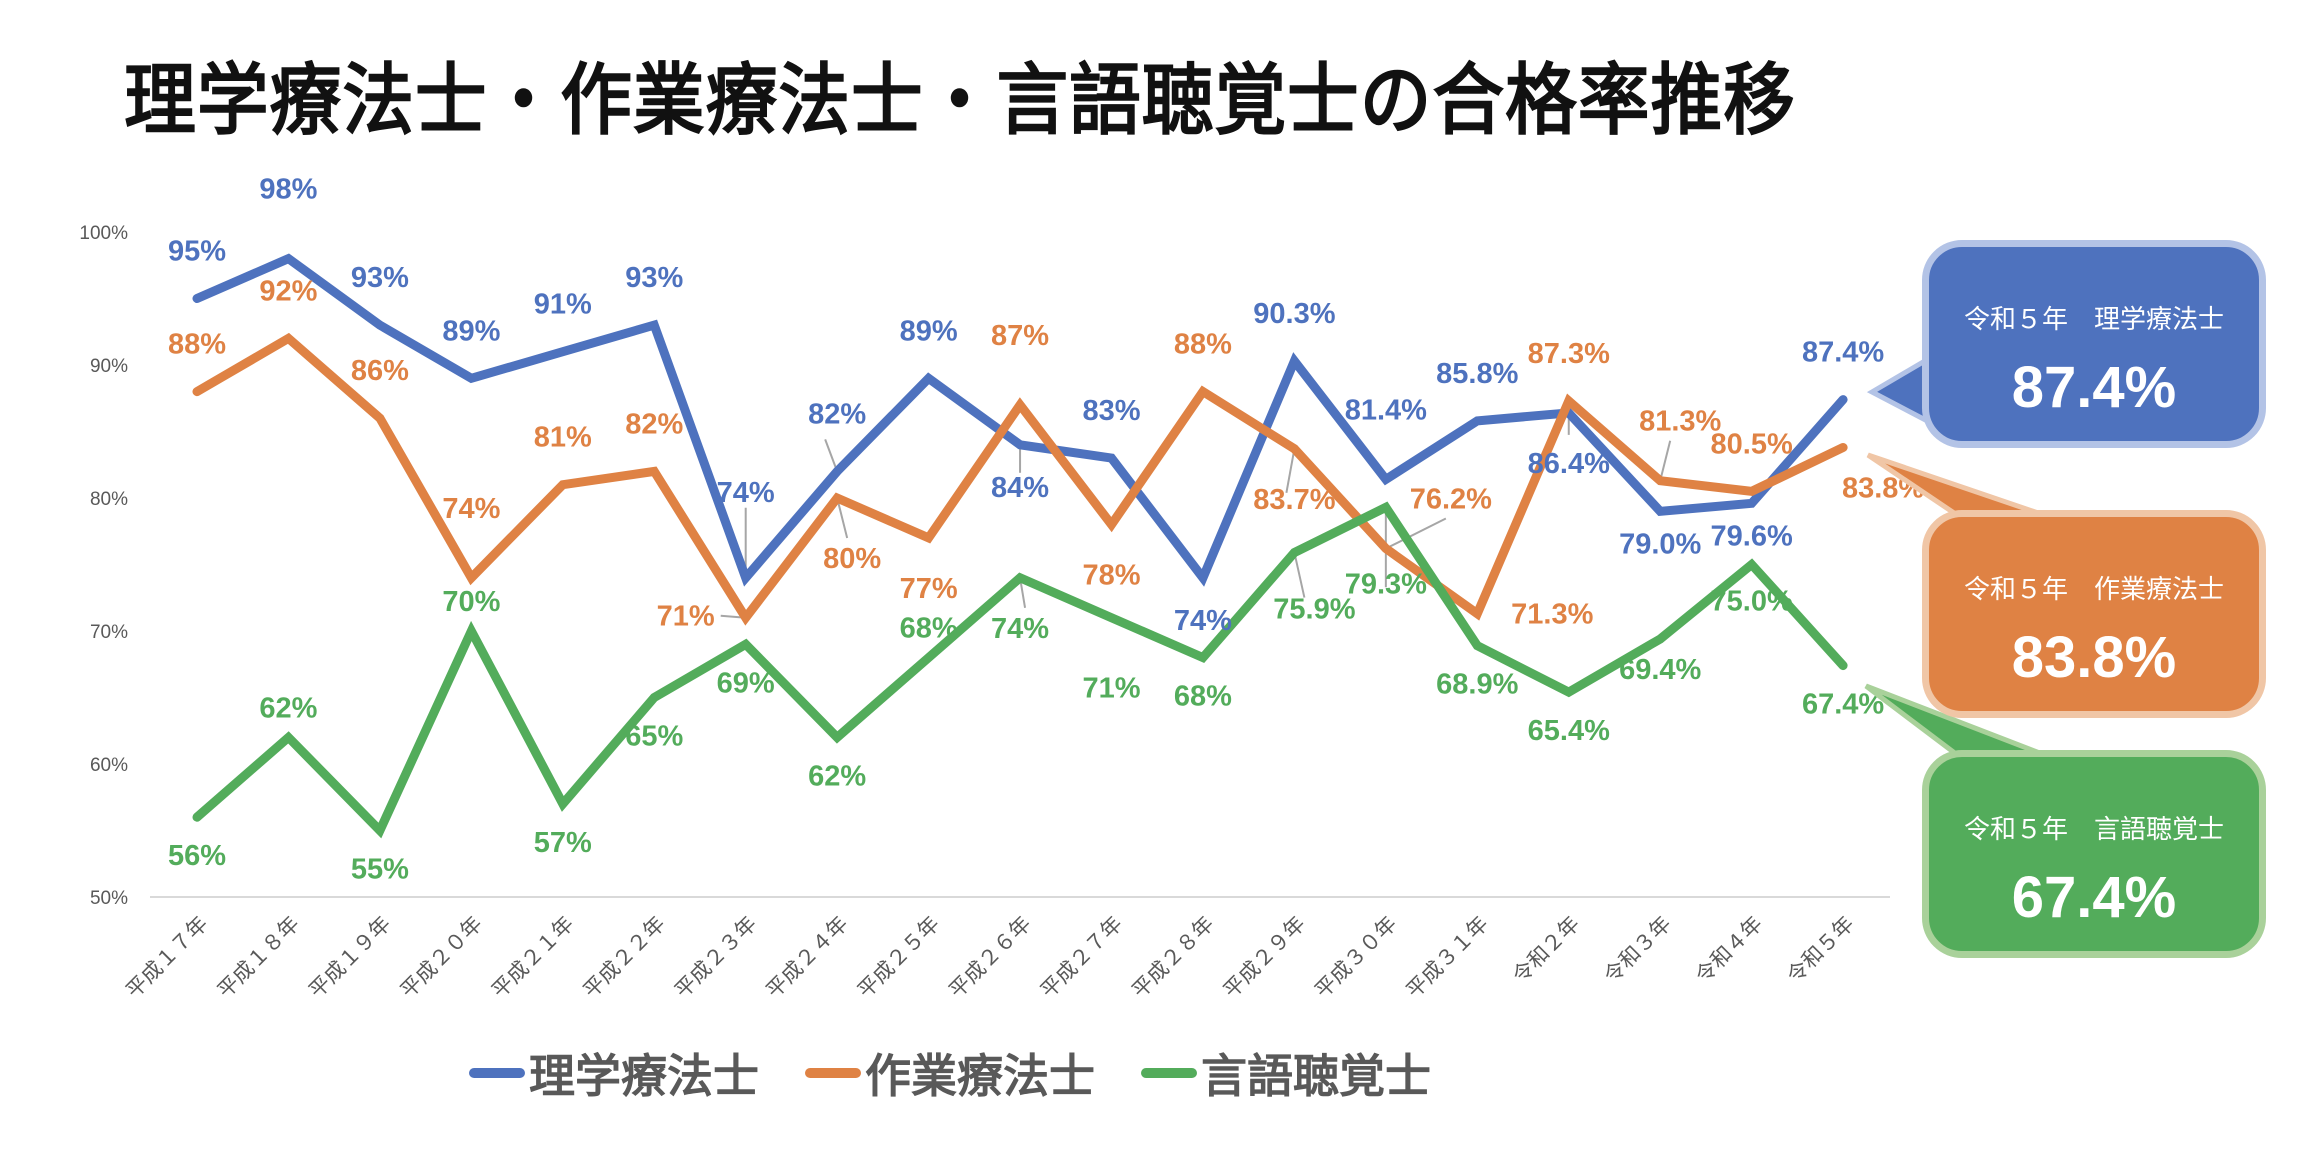 Image resolution: width=2310 pixels, height=1154 pixels. Describe the element at coordinates (563, 305) in the screenshot. I see `data-label: 91%` at that location.